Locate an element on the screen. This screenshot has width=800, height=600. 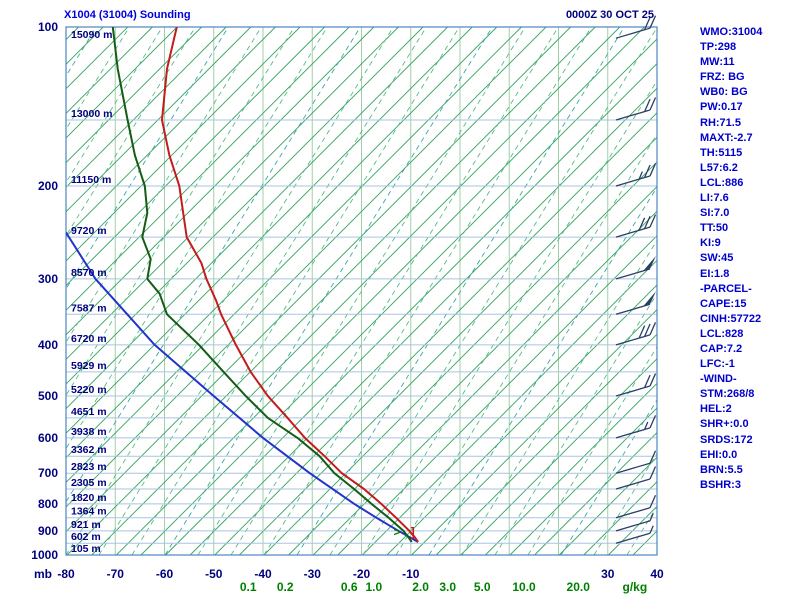
ratio-label: 0.6 is located at coordinates (349, 587).